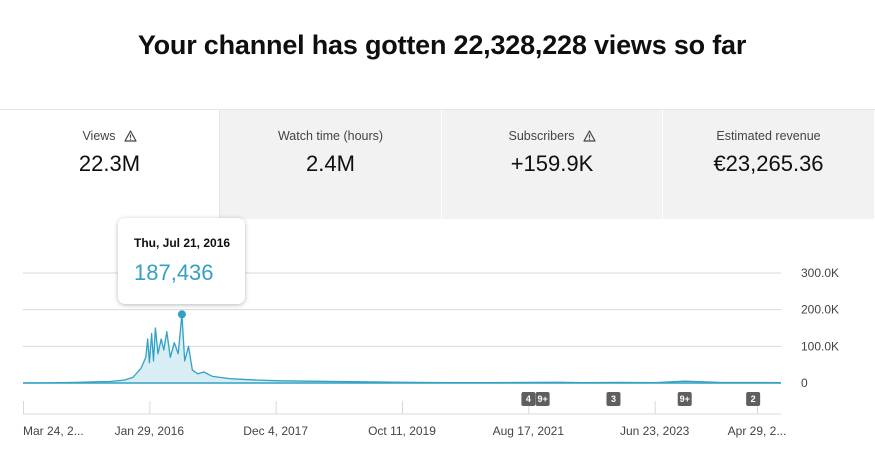 The height and width of the screenshot is (456, 875). I want to click on metric-value: €23,265.36, so click(768, 163).